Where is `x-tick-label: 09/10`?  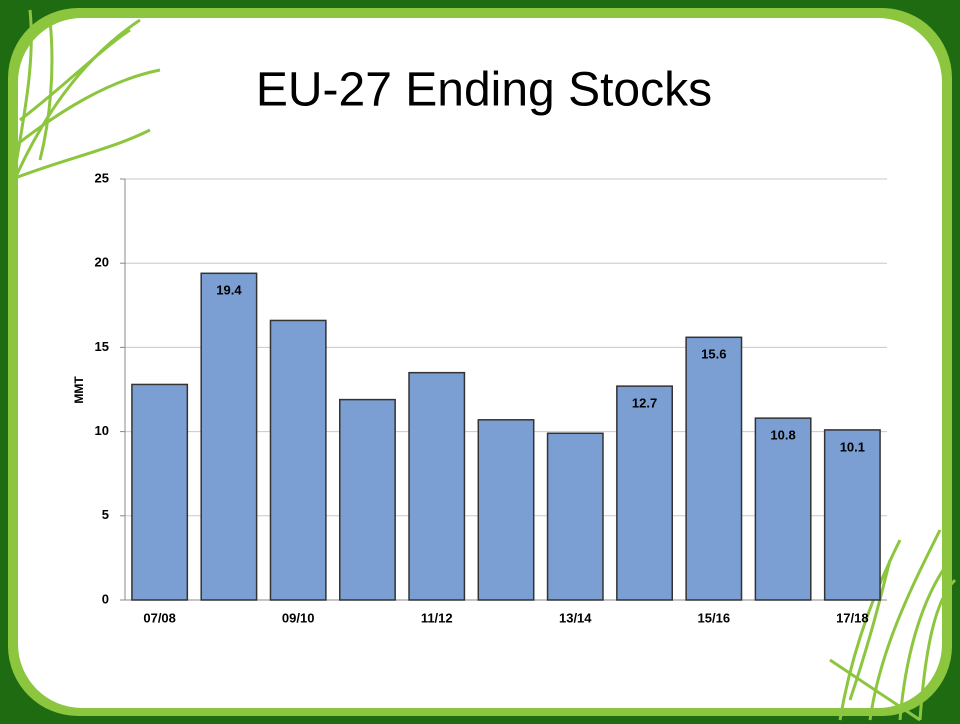
x-tick-label: 09/10 is located at coordinates (298, 617).